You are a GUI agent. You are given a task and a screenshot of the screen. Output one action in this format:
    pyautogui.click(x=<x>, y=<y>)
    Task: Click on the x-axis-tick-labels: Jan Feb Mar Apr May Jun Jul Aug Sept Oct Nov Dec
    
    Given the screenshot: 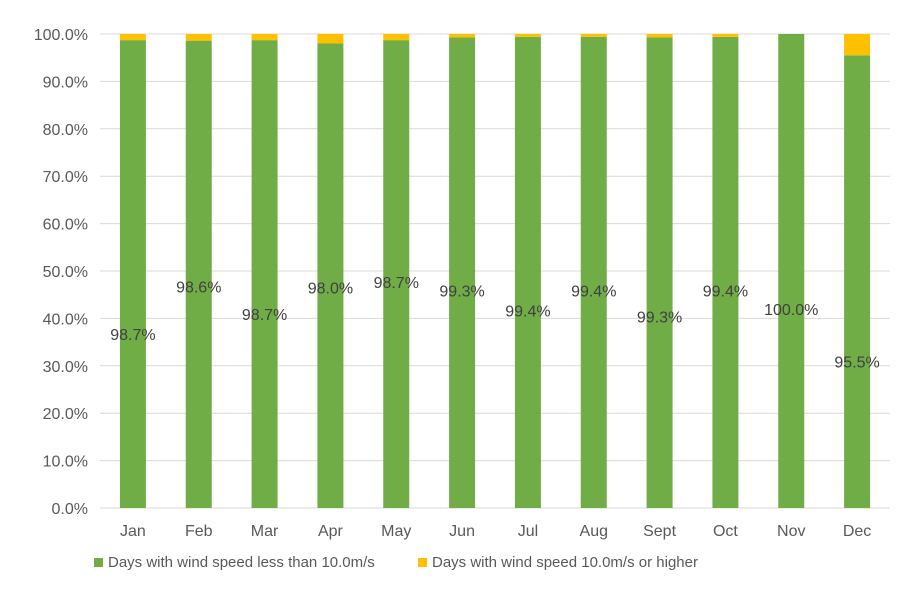 What is the action you would take?
    pyautogui.click(x=495, y=531)
    